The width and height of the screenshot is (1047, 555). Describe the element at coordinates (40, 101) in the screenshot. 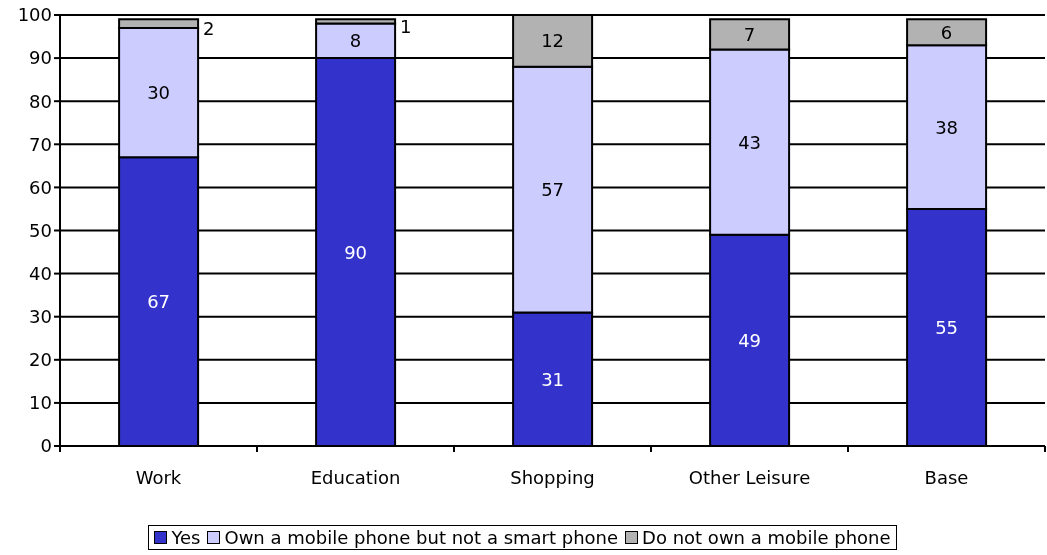

I see `y-tick-label: 80` at that location.